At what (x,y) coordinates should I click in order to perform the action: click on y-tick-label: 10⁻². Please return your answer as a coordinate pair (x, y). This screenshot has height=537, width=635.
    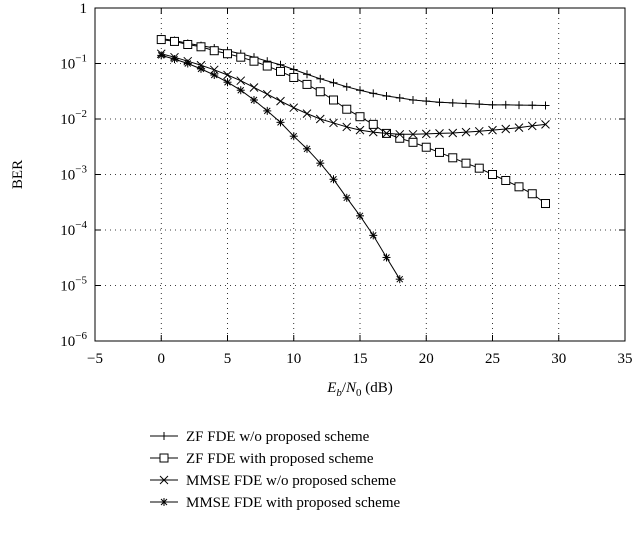
    Looking at the image, I should click on (73, 118).